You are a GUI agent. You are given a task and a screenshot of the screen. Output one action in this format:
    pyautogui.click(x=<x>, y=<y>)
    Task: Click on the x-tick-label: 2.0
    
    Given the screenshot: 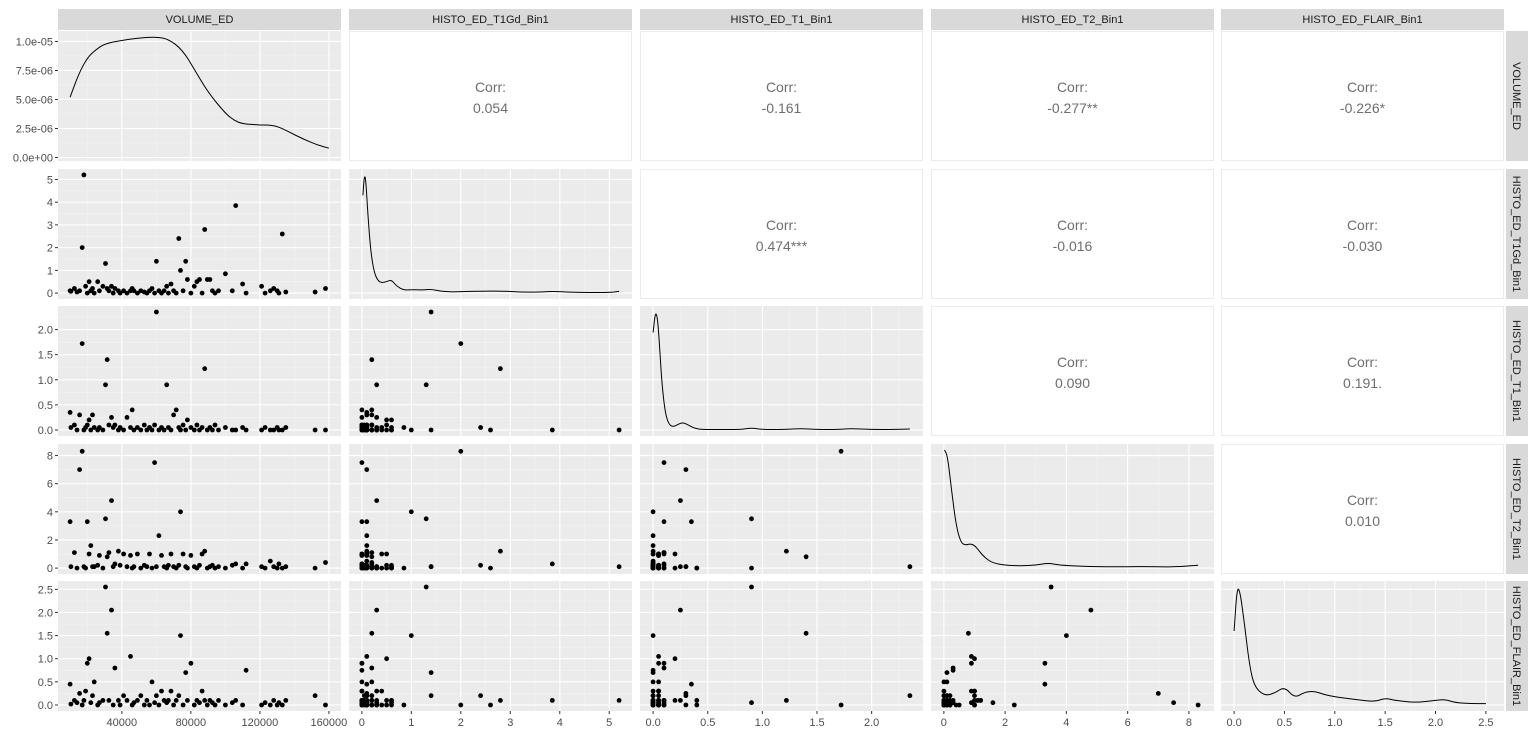 What is the action you would take?
    pyautogui.click(x=871, y=723)
    